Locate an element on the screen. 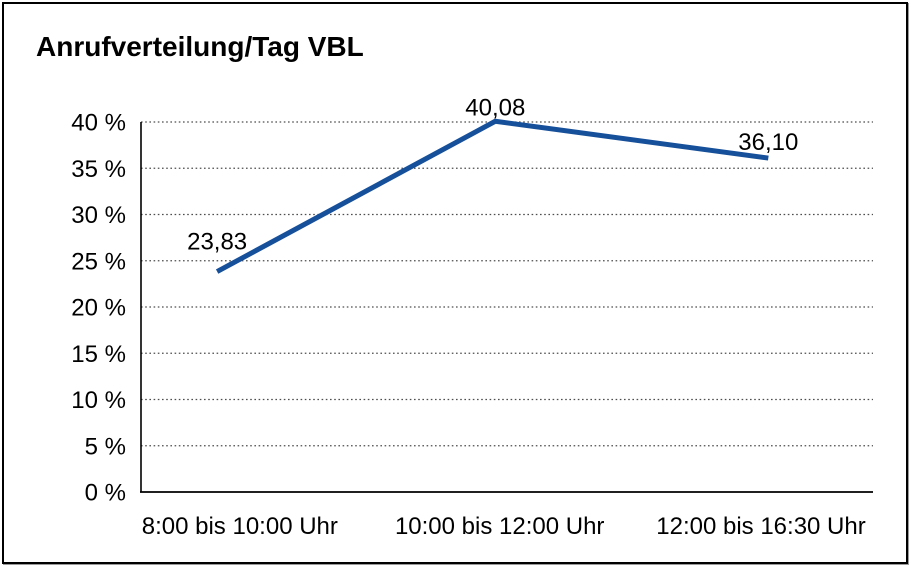 This screenshot has height=576, width=915. x-category-label: 8:00 bis 10:00 Uhr is located at coordinates (240, 526).